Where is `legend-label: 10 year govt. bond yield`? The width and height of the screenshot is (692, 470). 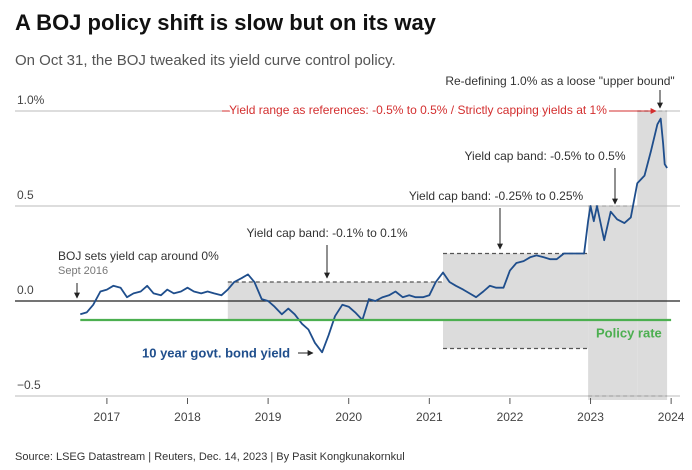 legend-label: 10 year govt. bond yield is located at coordinates (216, 352).